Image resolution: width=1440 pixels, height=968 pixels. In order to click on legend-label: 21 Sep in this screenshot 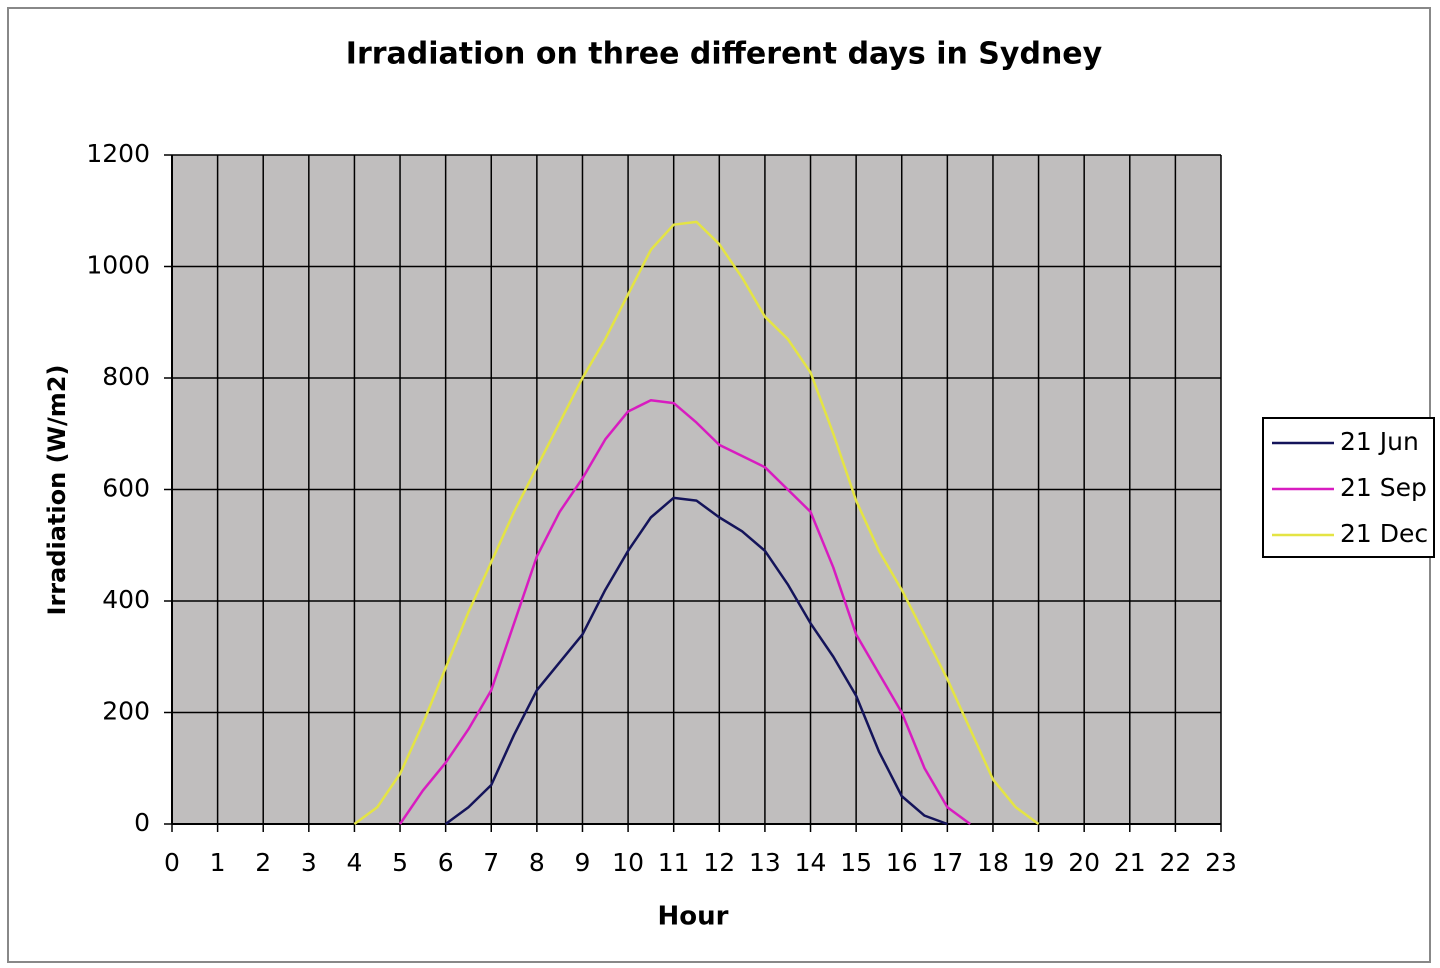, I will do `click(1383, 487)`.